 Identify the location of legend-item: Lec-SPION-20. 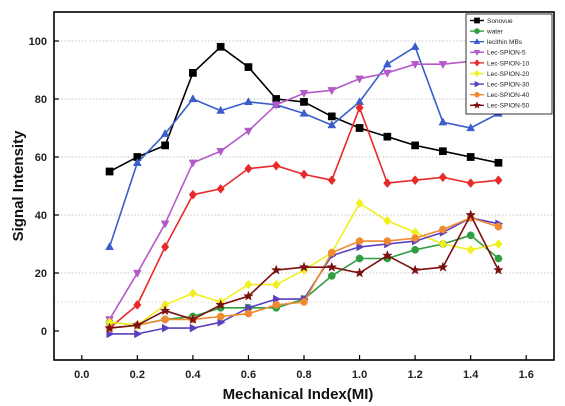
(500, 73).